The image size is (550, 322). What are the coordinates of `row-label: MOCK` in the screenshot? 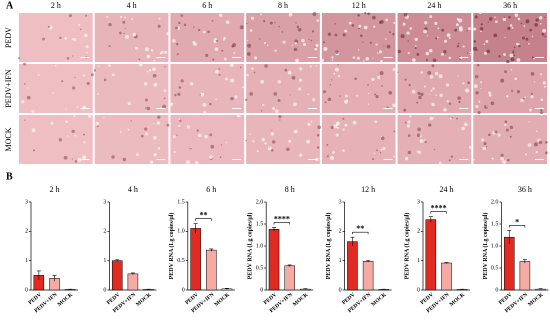 It's located at (8, 139).